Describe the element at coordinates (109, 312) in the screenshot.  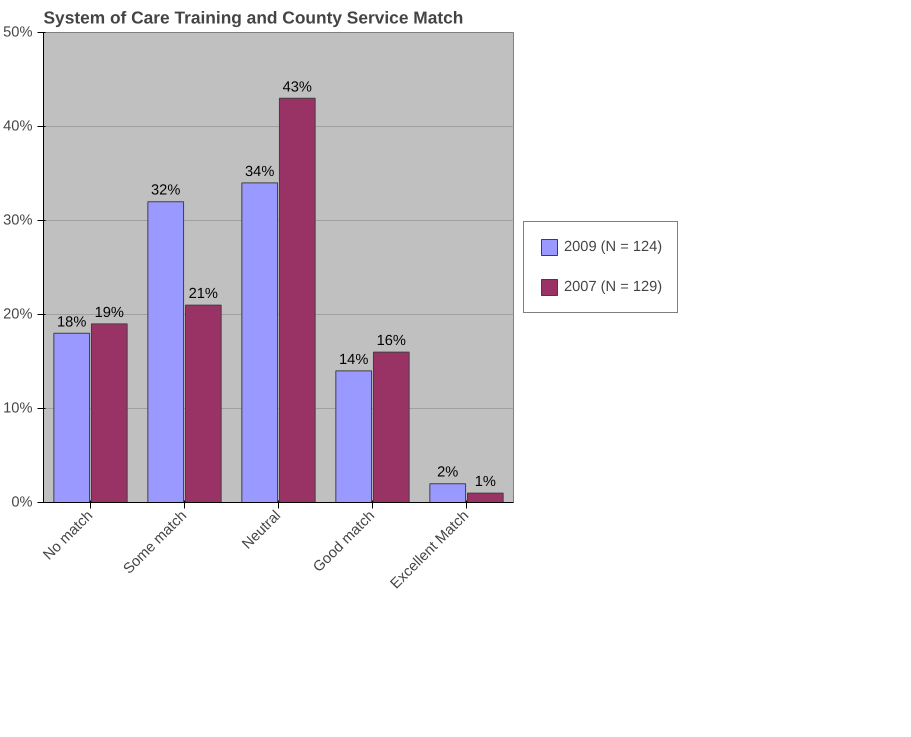
I see `data-label: 19%` at that location.